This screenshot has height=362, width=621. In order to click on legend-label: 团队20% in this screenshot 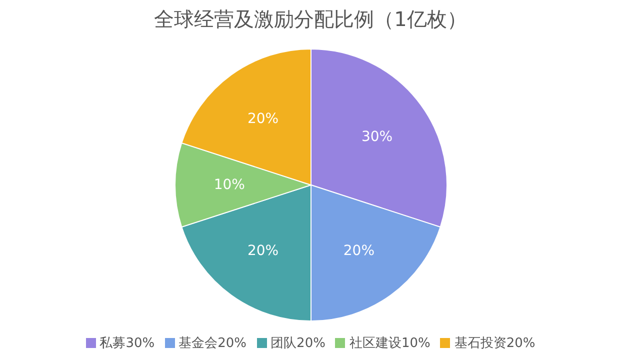, I will do `click(298, 343)`.